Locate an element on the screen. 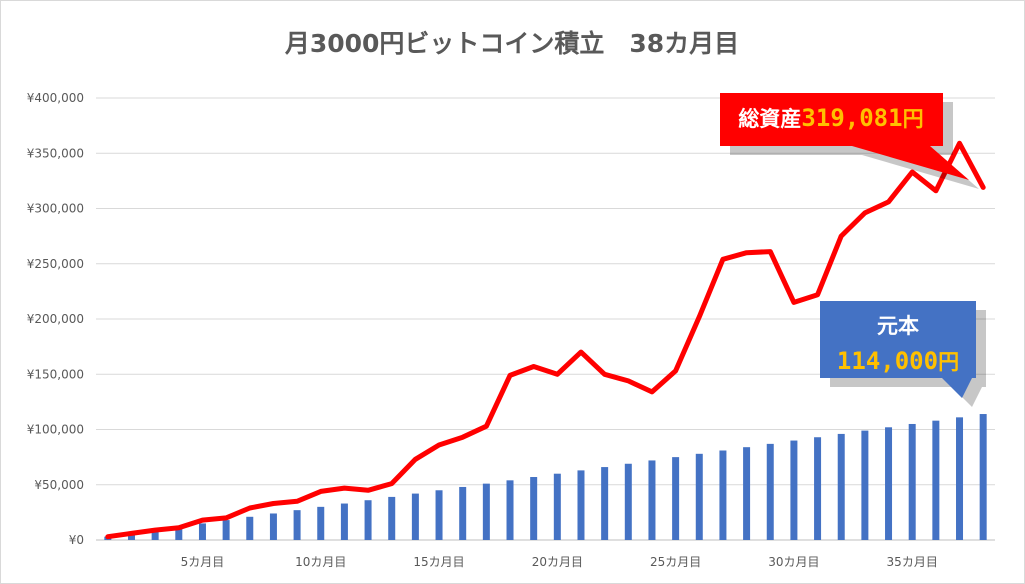  y-tick-label: ¥150,000 is located at coordinates (55, 374).